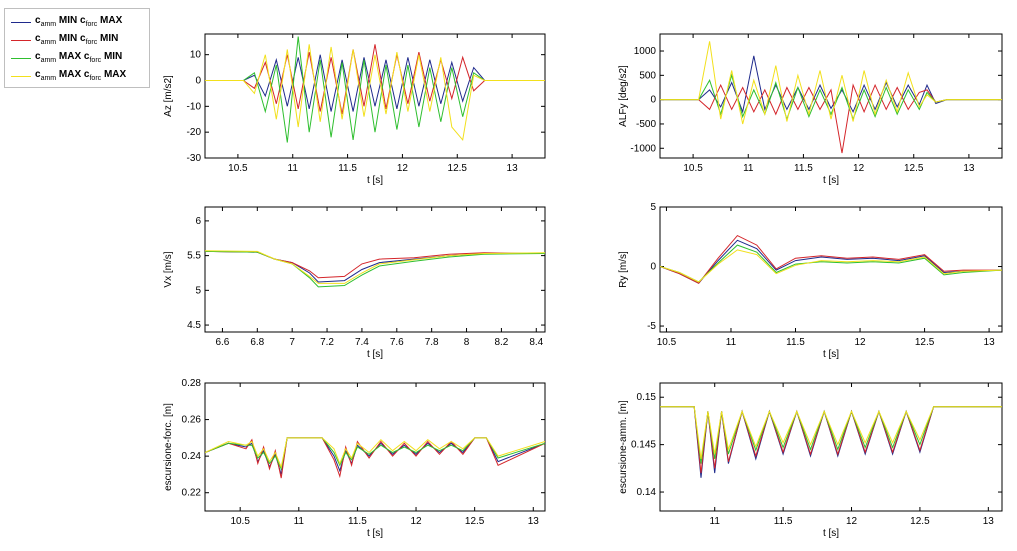 The width and height of the screenshot is (1017, 551). I want to click on y-axis-label: Vx [m/s], so click(168, 269).